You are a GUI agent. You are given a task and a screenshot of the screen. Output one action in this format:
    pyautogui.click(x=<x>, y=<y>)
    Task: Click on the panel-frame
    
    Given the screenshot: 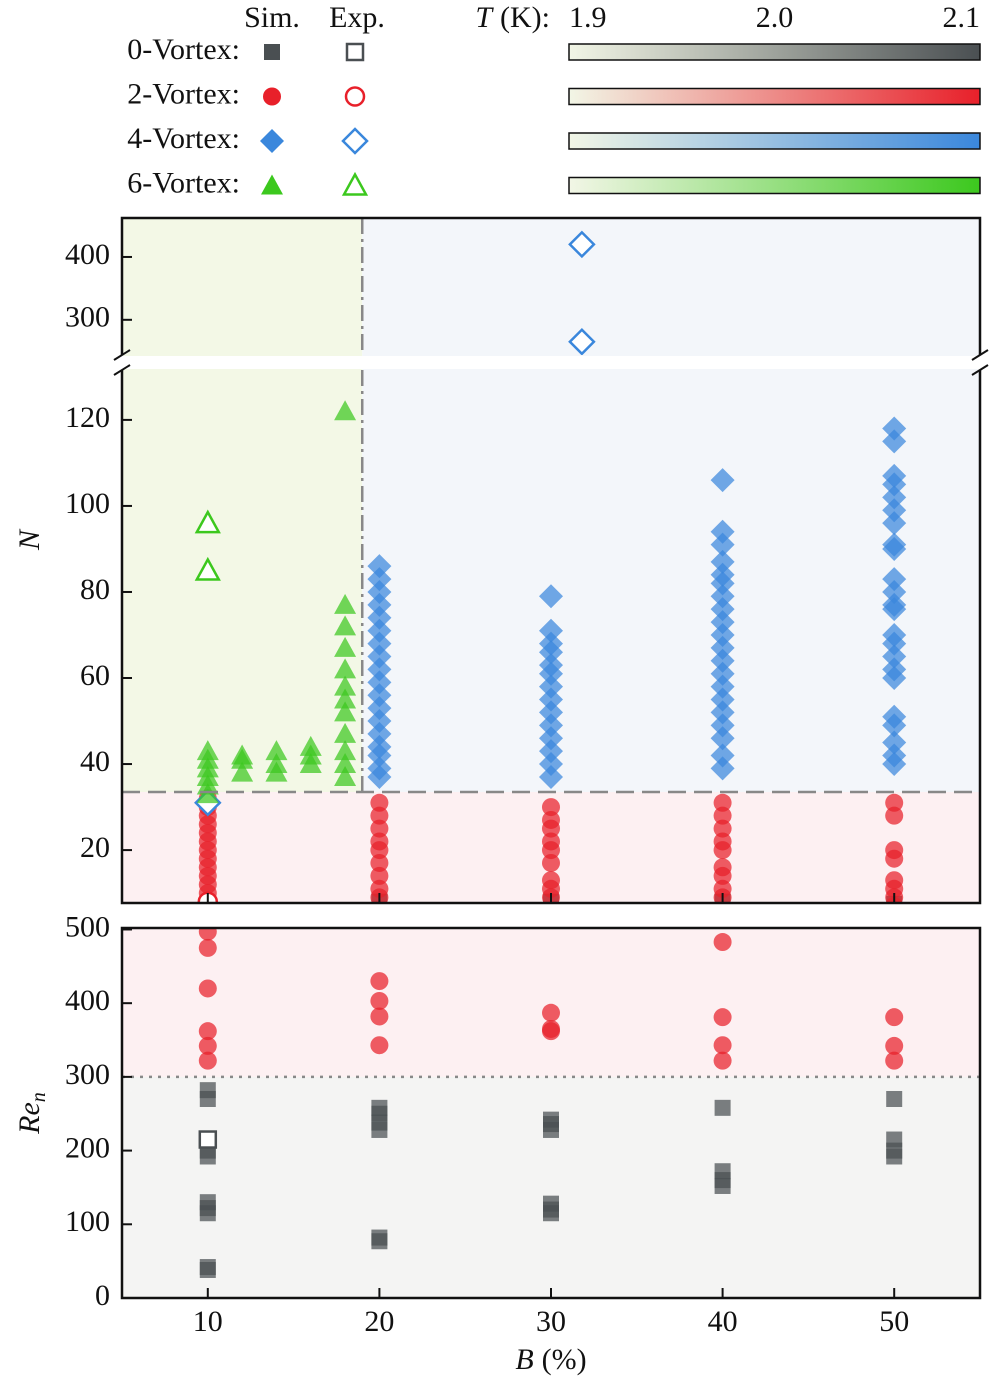 What is the action you would take?
    pyautogui.click(x=551, y=285)
    